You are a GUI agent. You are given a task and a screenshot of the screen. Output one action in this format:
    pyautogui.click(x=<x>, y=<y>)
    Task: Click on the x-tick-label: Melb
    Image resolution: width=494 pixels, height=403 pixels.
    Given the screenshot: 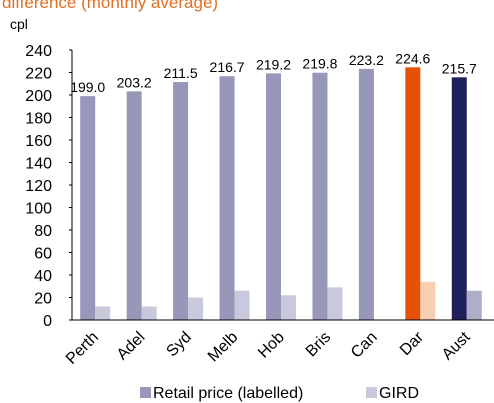 What is the action you would take?
    pyautogui.click(x=223, y=347)
    